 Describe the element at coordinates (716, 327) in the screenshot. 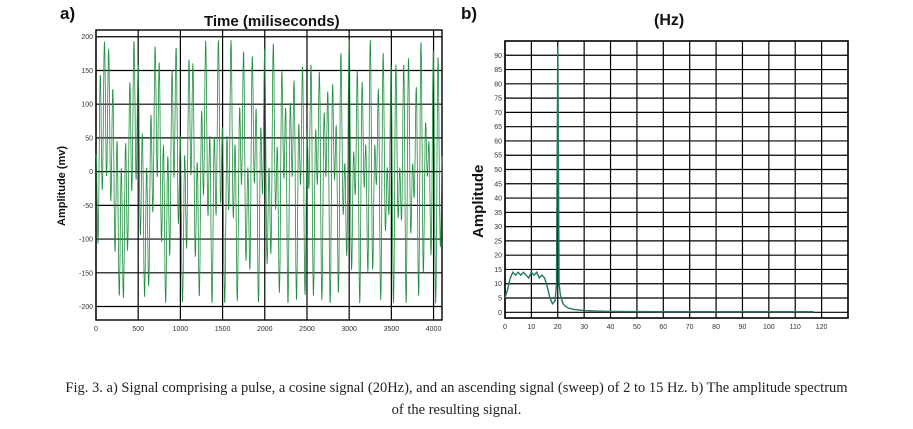

I see `xtick-b: 80` at that location.